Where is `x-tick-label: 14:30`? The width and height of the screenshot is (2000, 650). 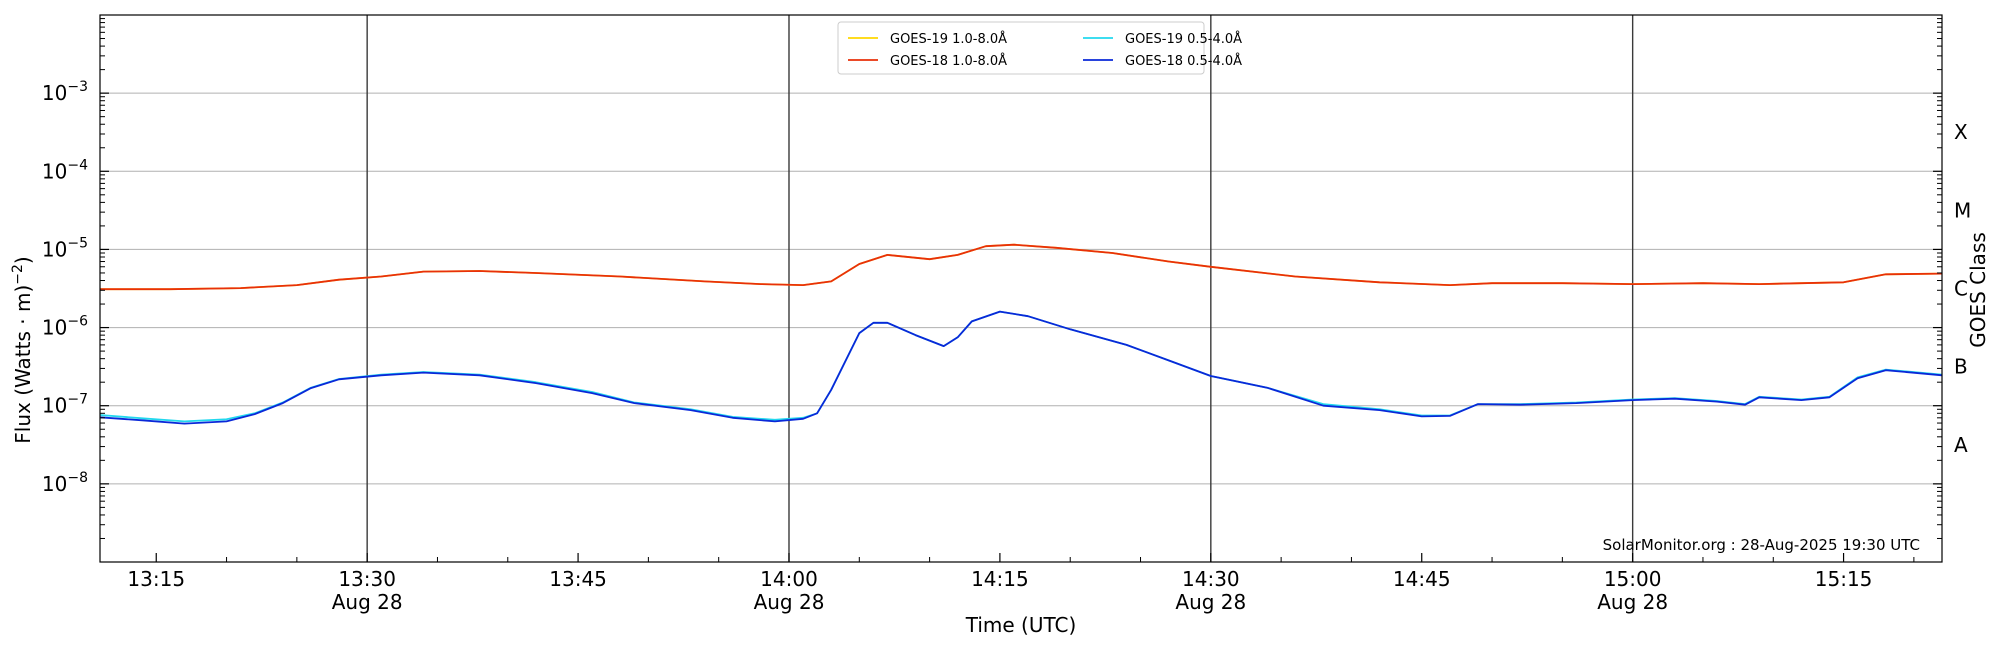
x-tick-label: 14:30 is located at coordinates (1211, 579).